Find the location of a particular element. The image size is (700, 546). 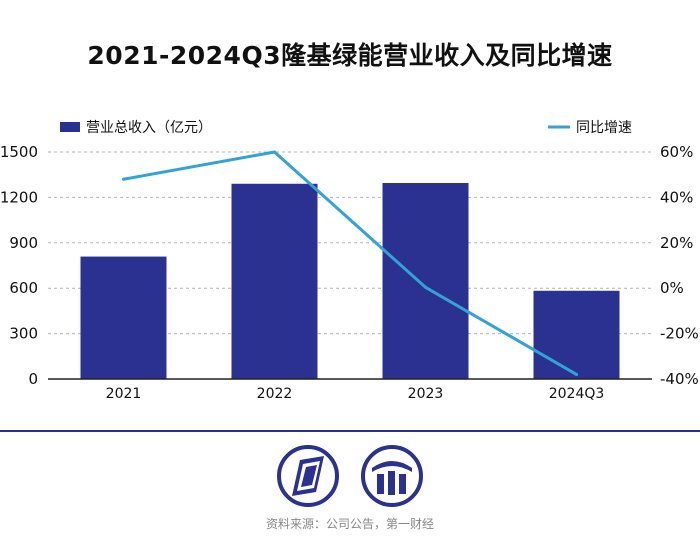

source-note: 资料来源：公司公告，第一财经 is located at coordinates (349, 524).